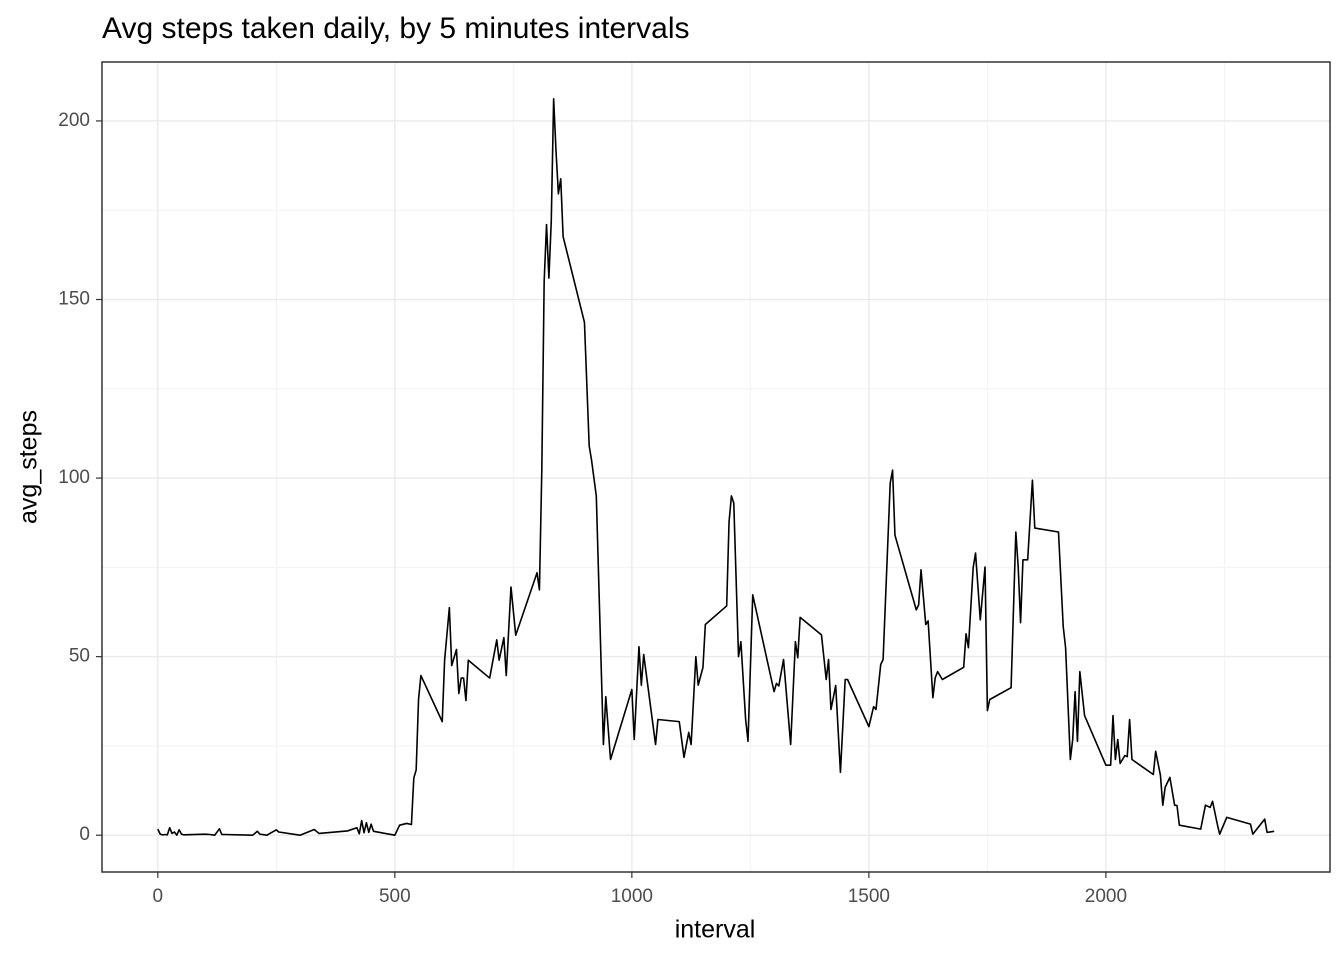 Image resolution: width=1344 pixels, height=960 pixels. I want to click on x-tick-label: 1000, so click(632, 896).